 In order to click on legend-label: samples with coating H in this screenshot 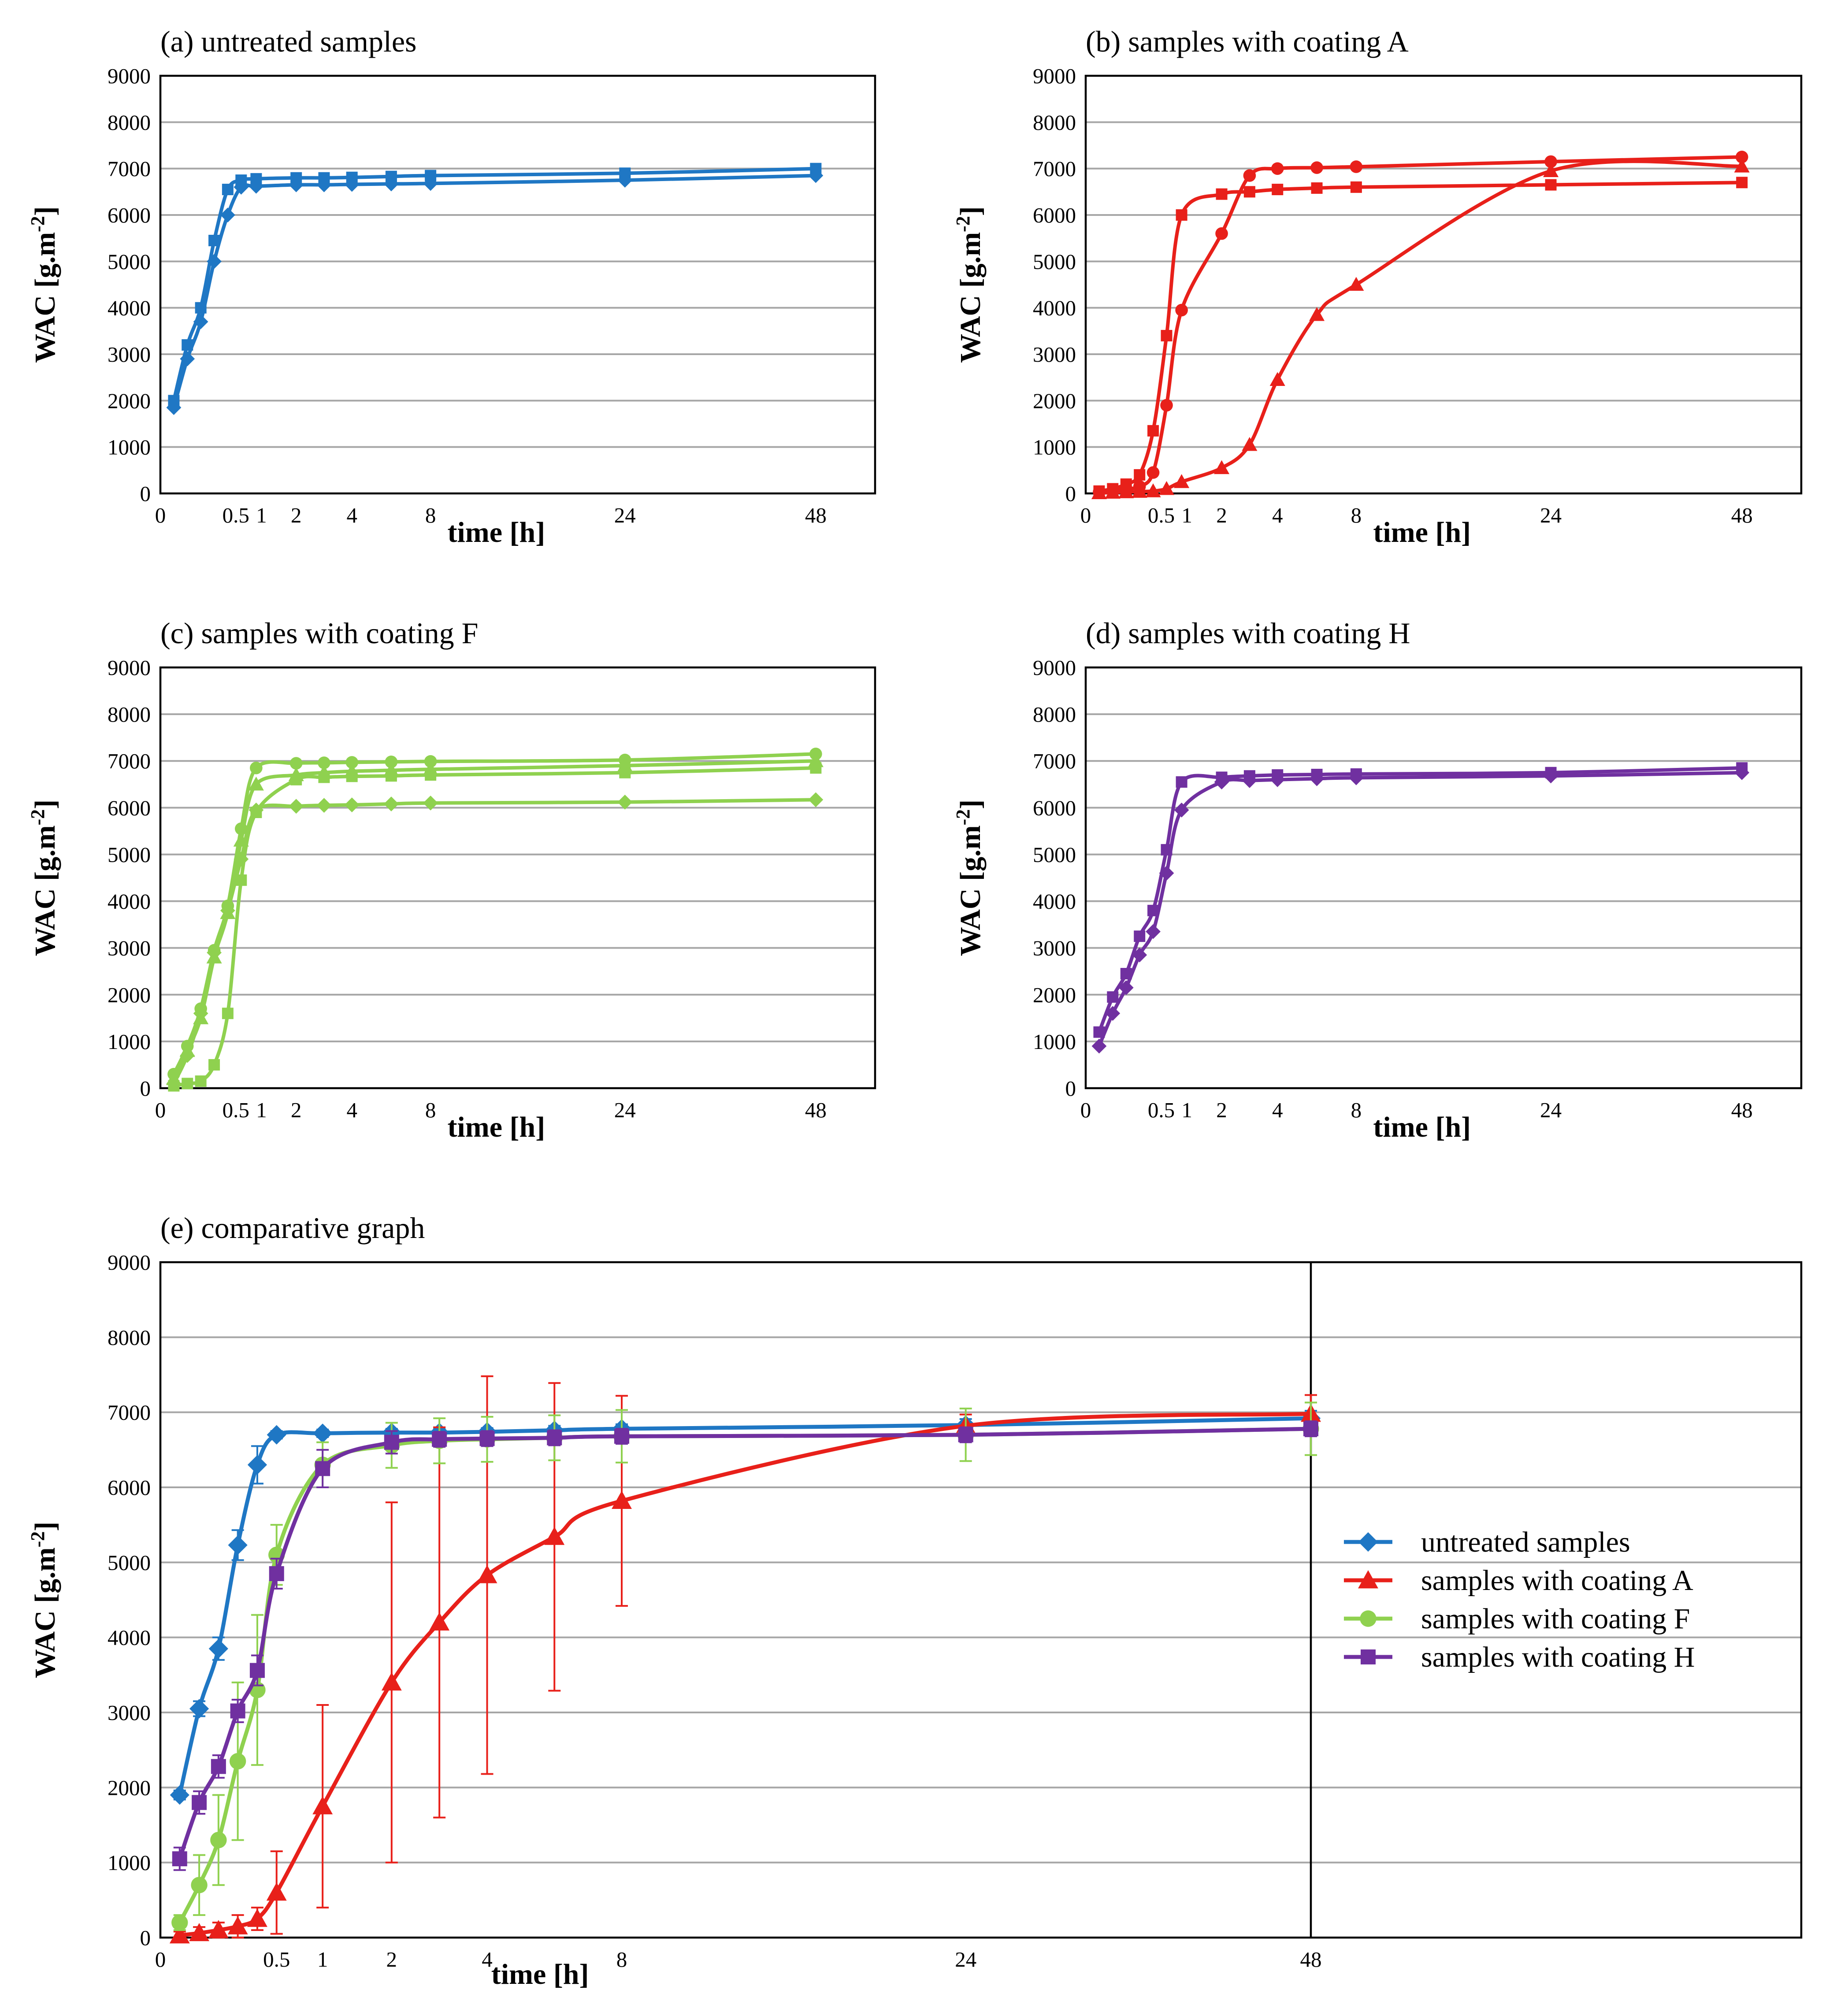, I will do `click(1558, 1657)`.